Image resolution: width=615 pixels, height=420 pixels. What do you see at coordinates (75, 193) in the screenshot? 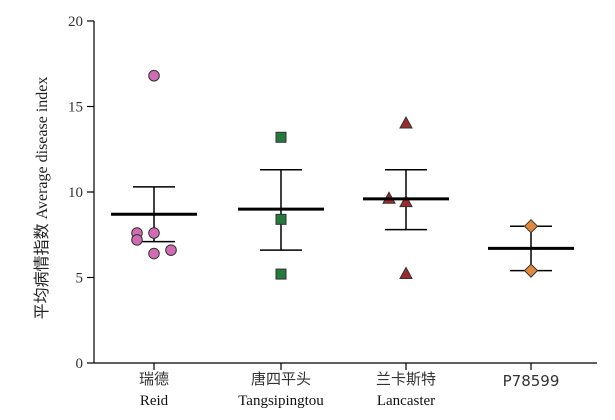
I see `y-tick-label: 10` at bounding box center [75, 193].